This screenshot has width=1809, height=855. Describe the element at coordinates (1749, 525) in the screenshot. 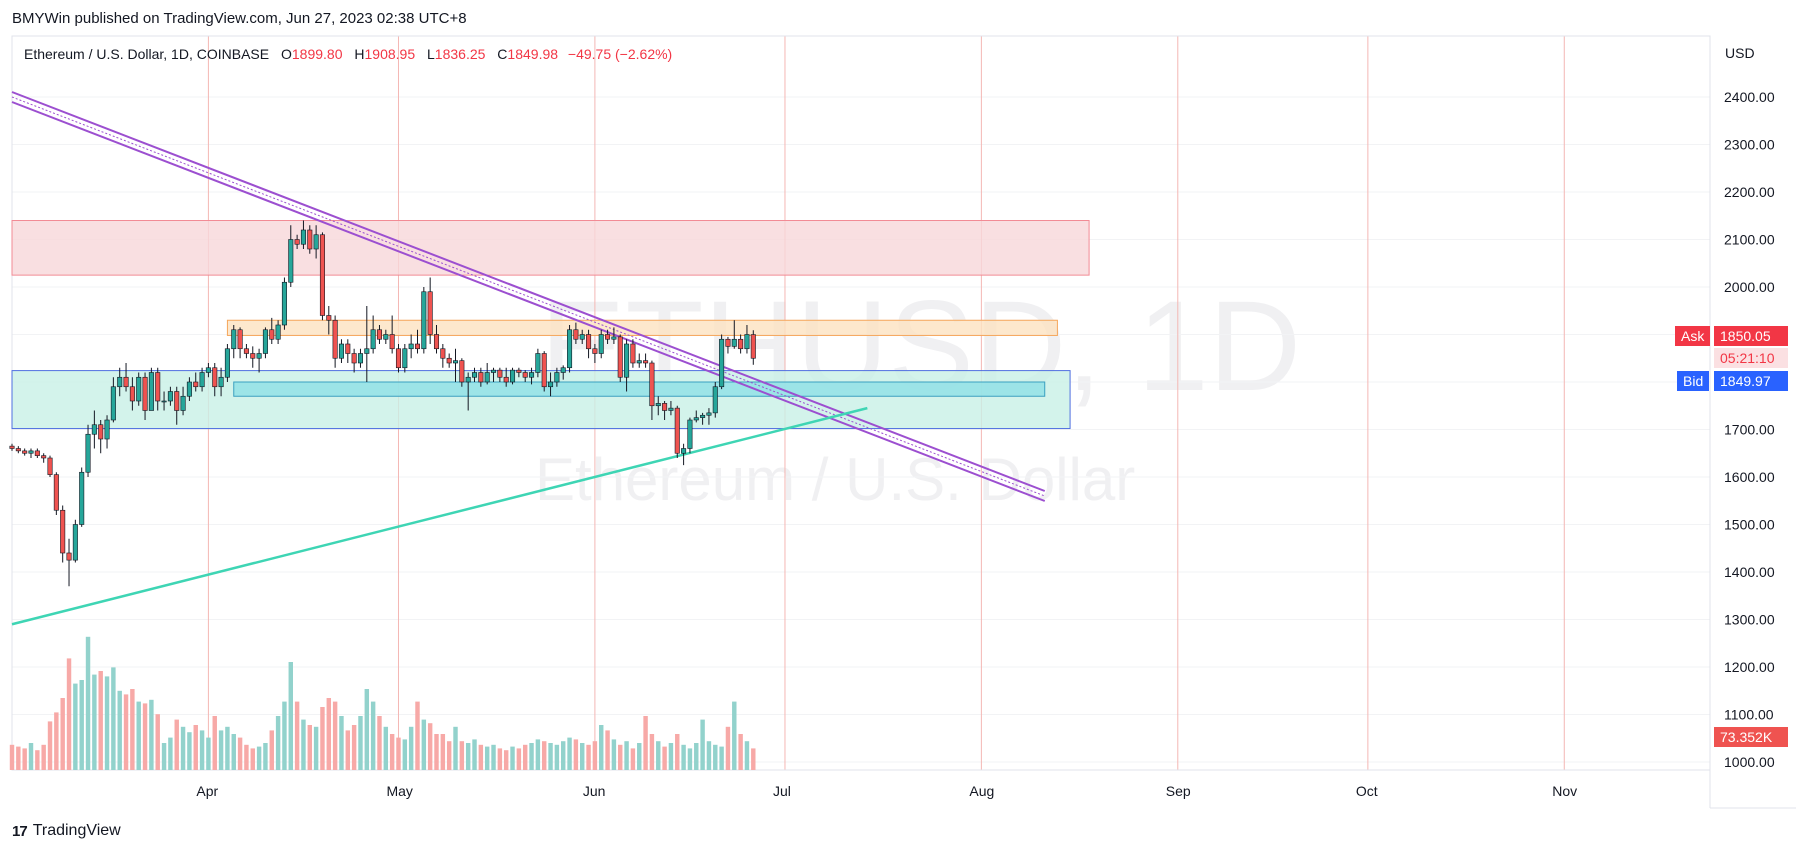

I see `y-tick-label: 1500.00` at that location.